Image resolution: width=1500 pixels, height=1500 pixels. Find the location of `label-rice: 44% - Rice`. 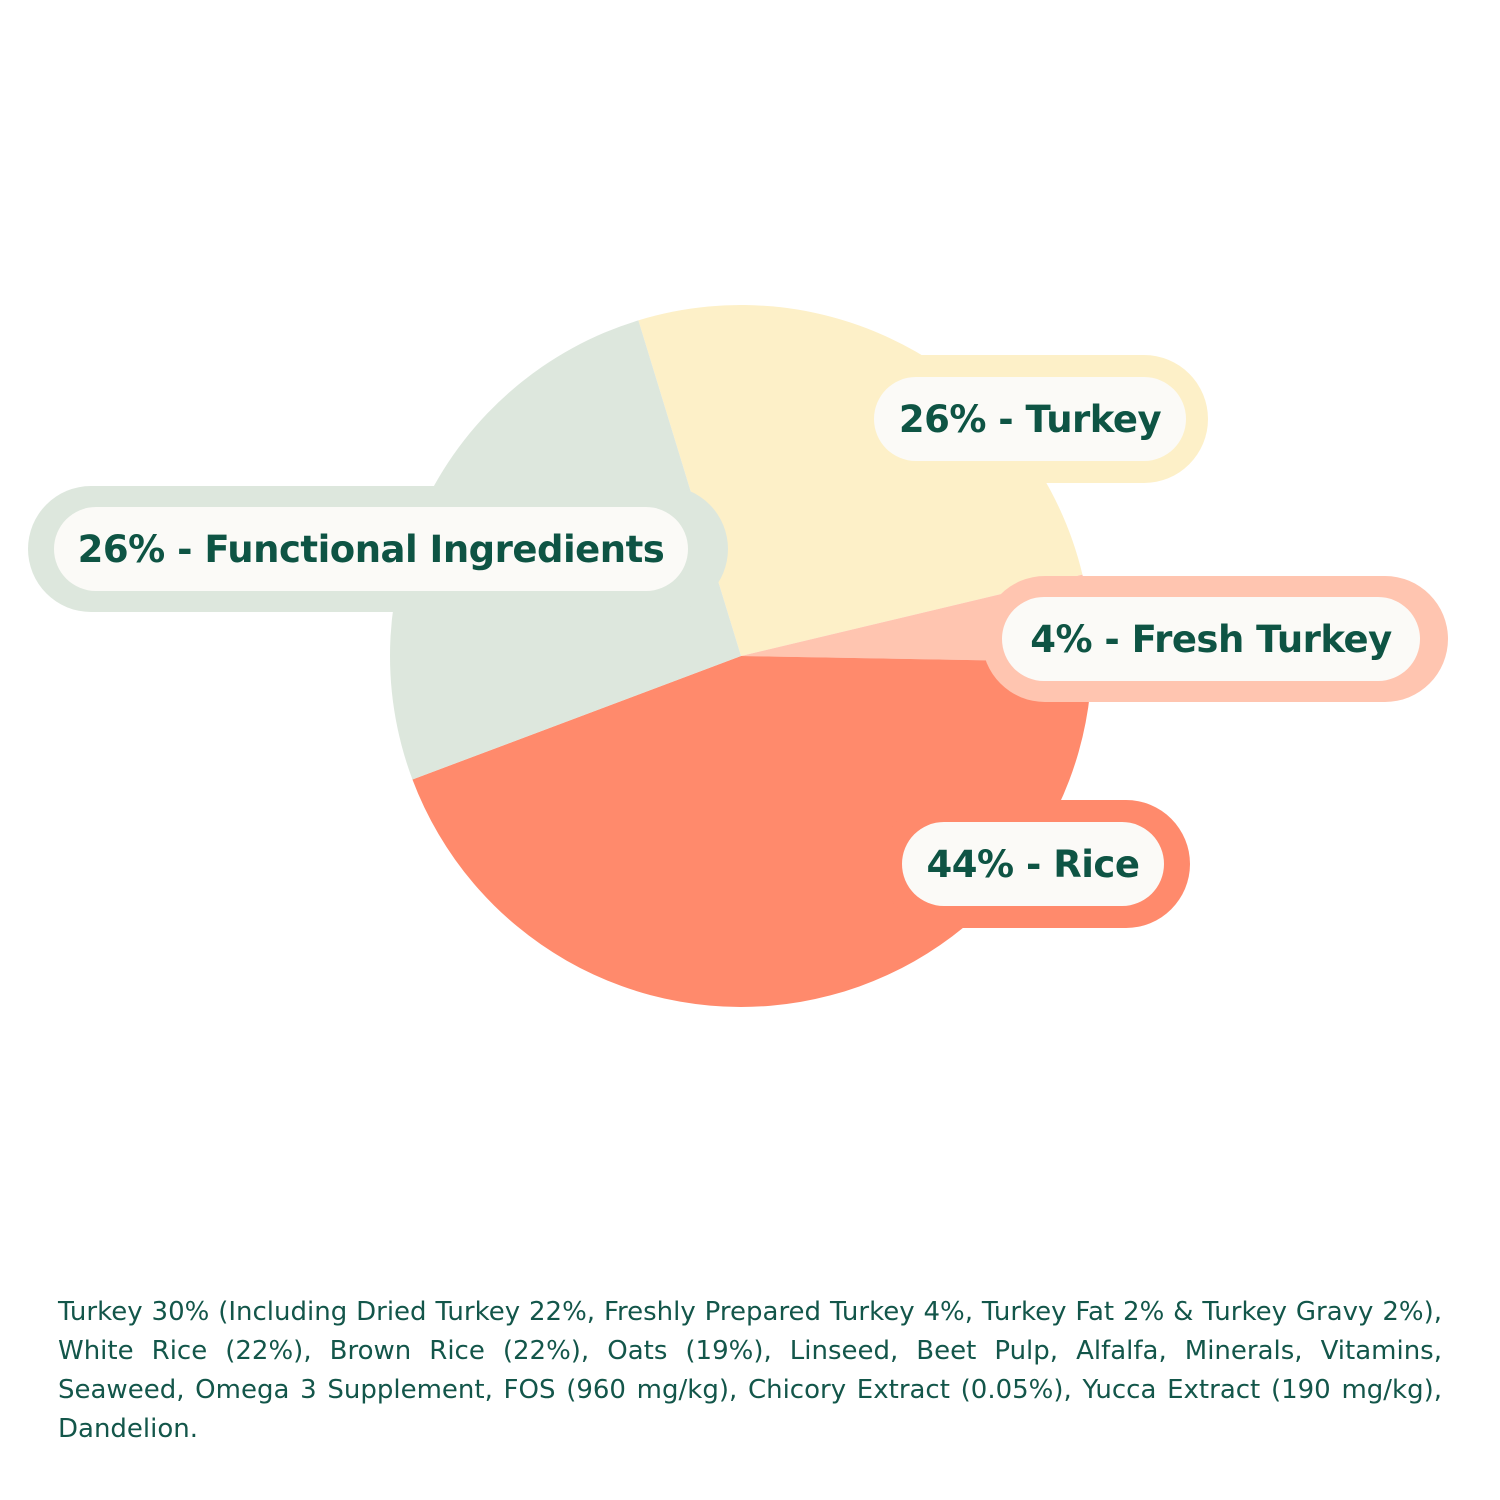

label-rice: 44% - Rice is located at coordinates (1035, 864).